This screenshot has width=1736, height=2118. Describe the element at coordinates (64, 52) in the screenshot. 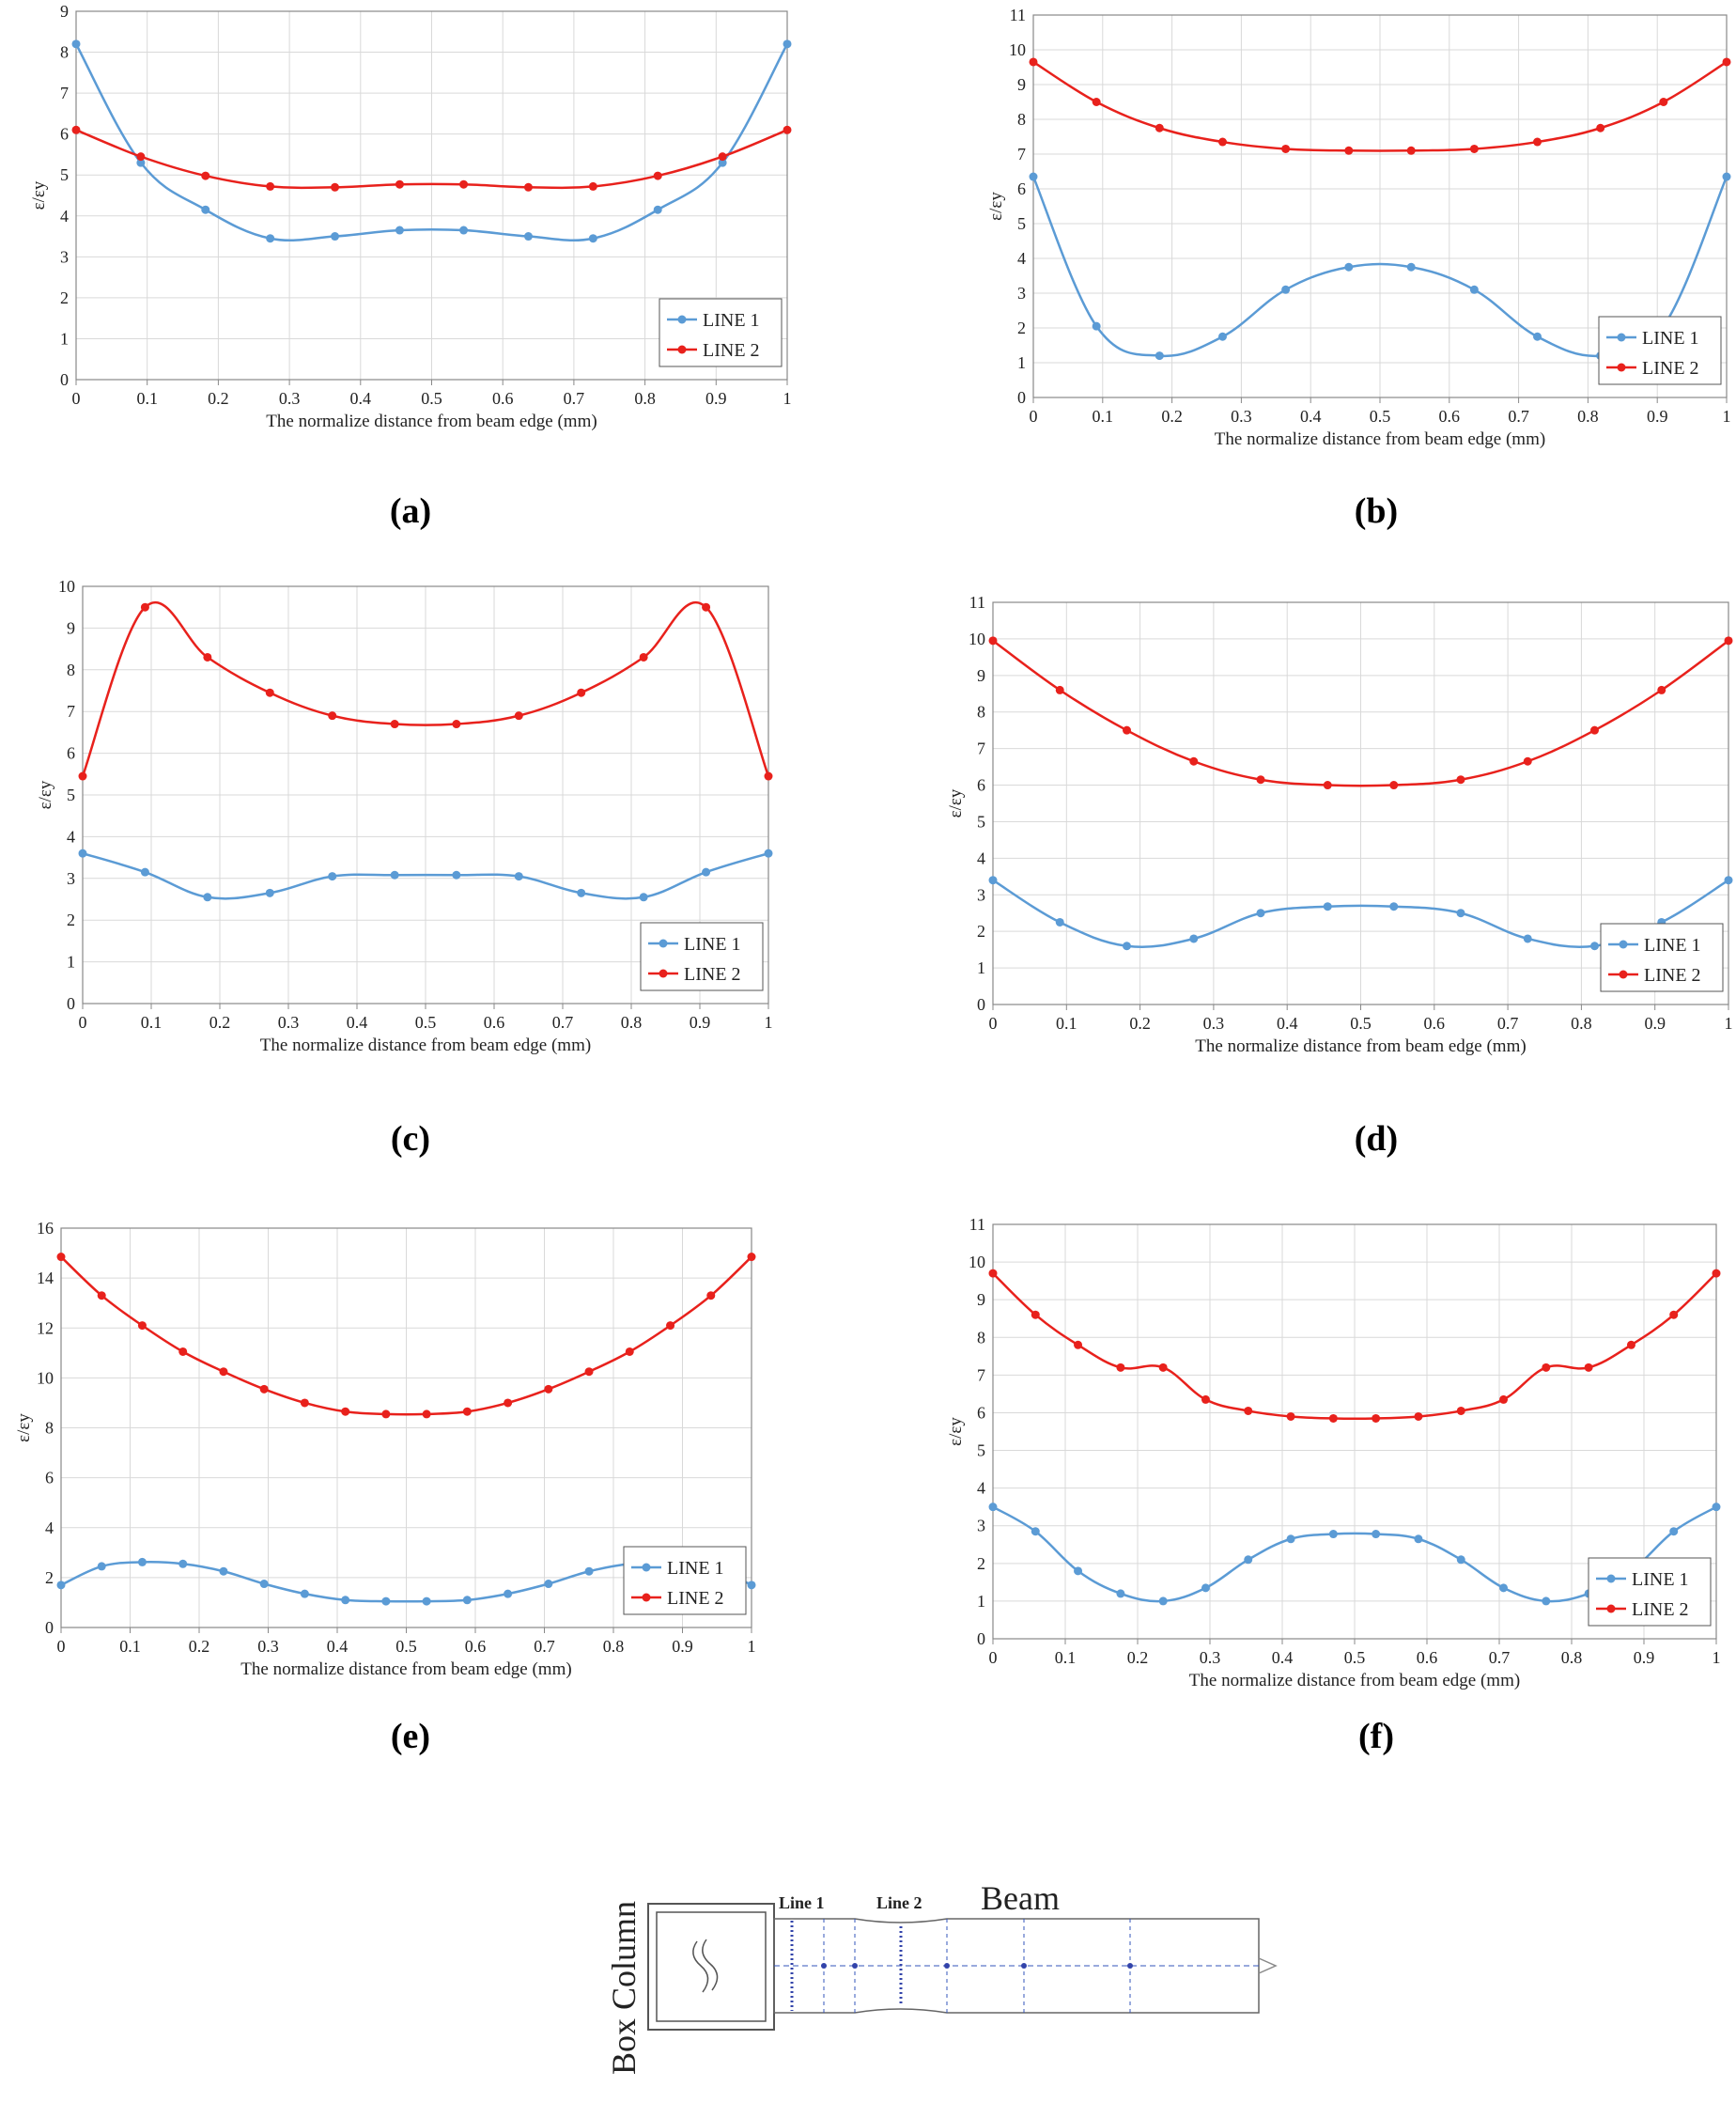

I see `y-tick-label: 8` at that location.